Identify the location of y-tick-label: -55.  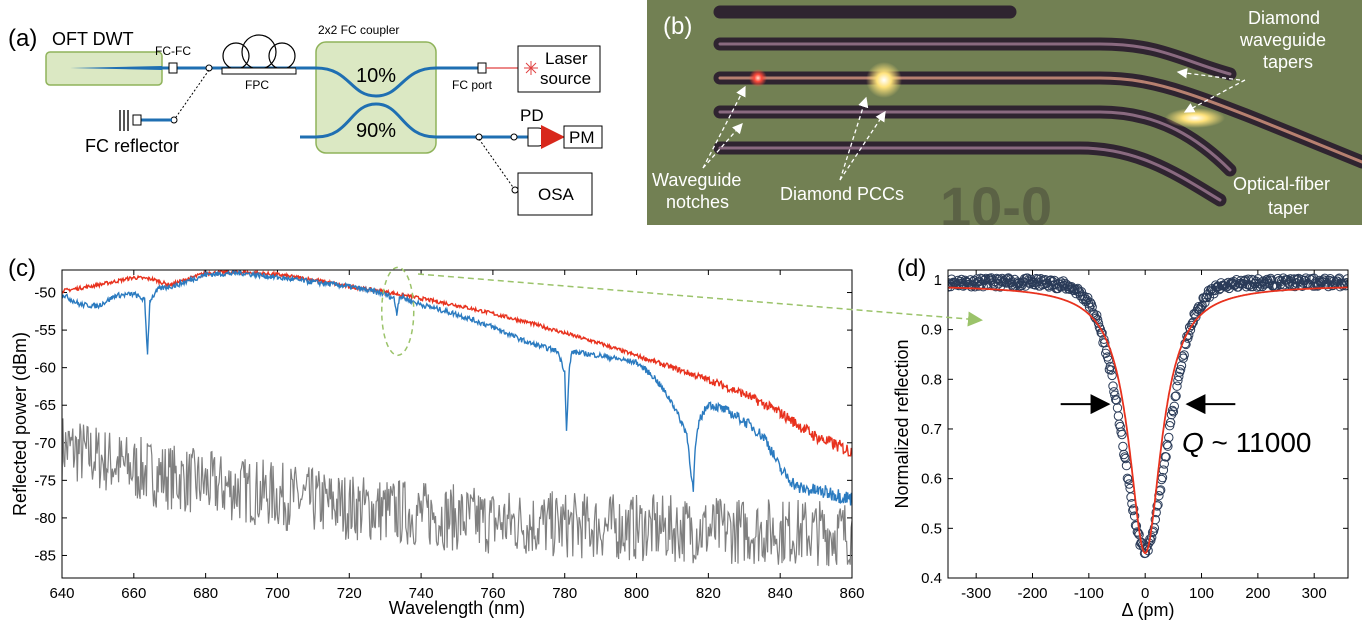
(45, 330).